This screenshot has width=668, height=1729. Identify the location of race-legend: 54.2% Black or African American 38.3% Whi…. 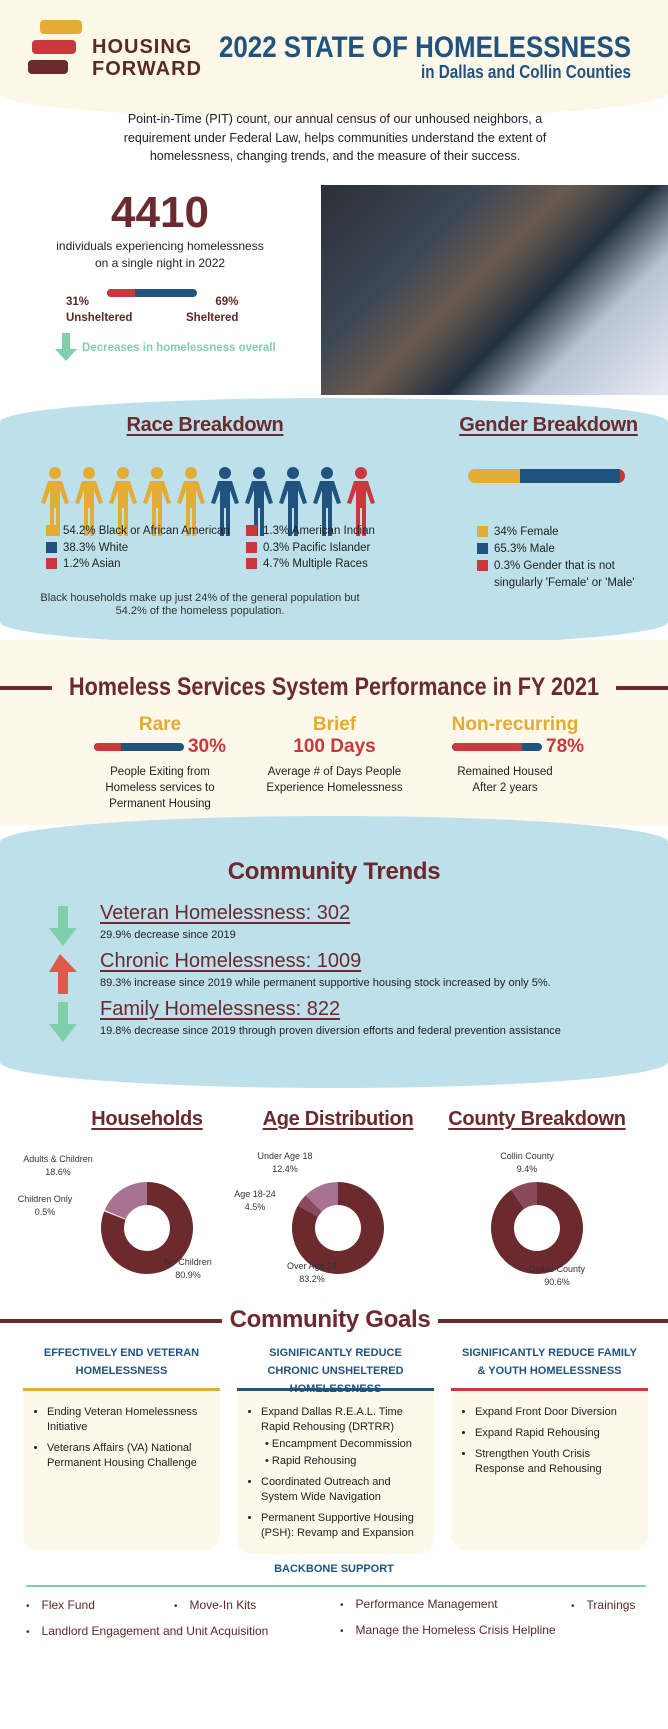
(216, 548).